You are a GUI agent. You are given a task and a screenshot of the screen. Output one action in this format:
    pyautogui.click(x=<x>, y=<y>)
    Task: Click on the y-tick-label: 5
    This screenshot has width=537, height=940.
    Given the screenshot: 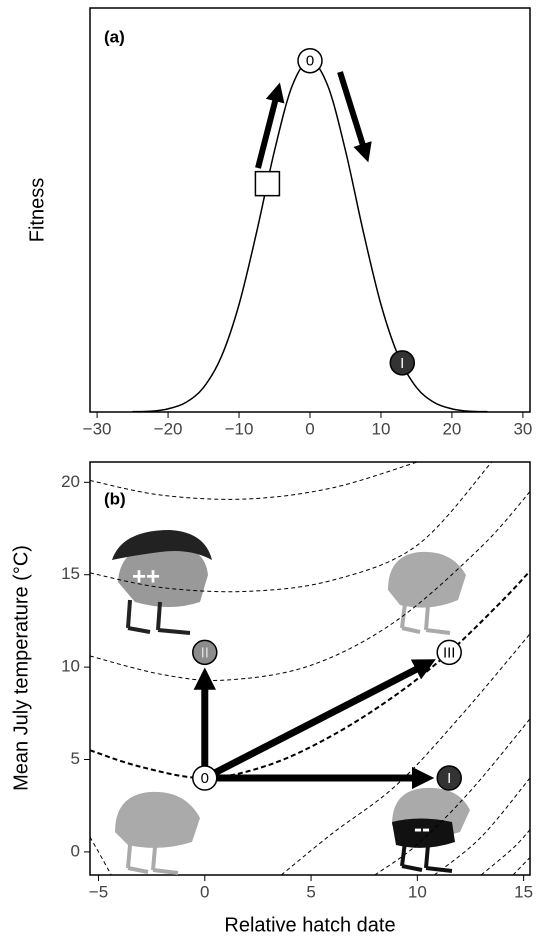 What is the action you would take?
    pyautogui.click(x=75, y=758)
    